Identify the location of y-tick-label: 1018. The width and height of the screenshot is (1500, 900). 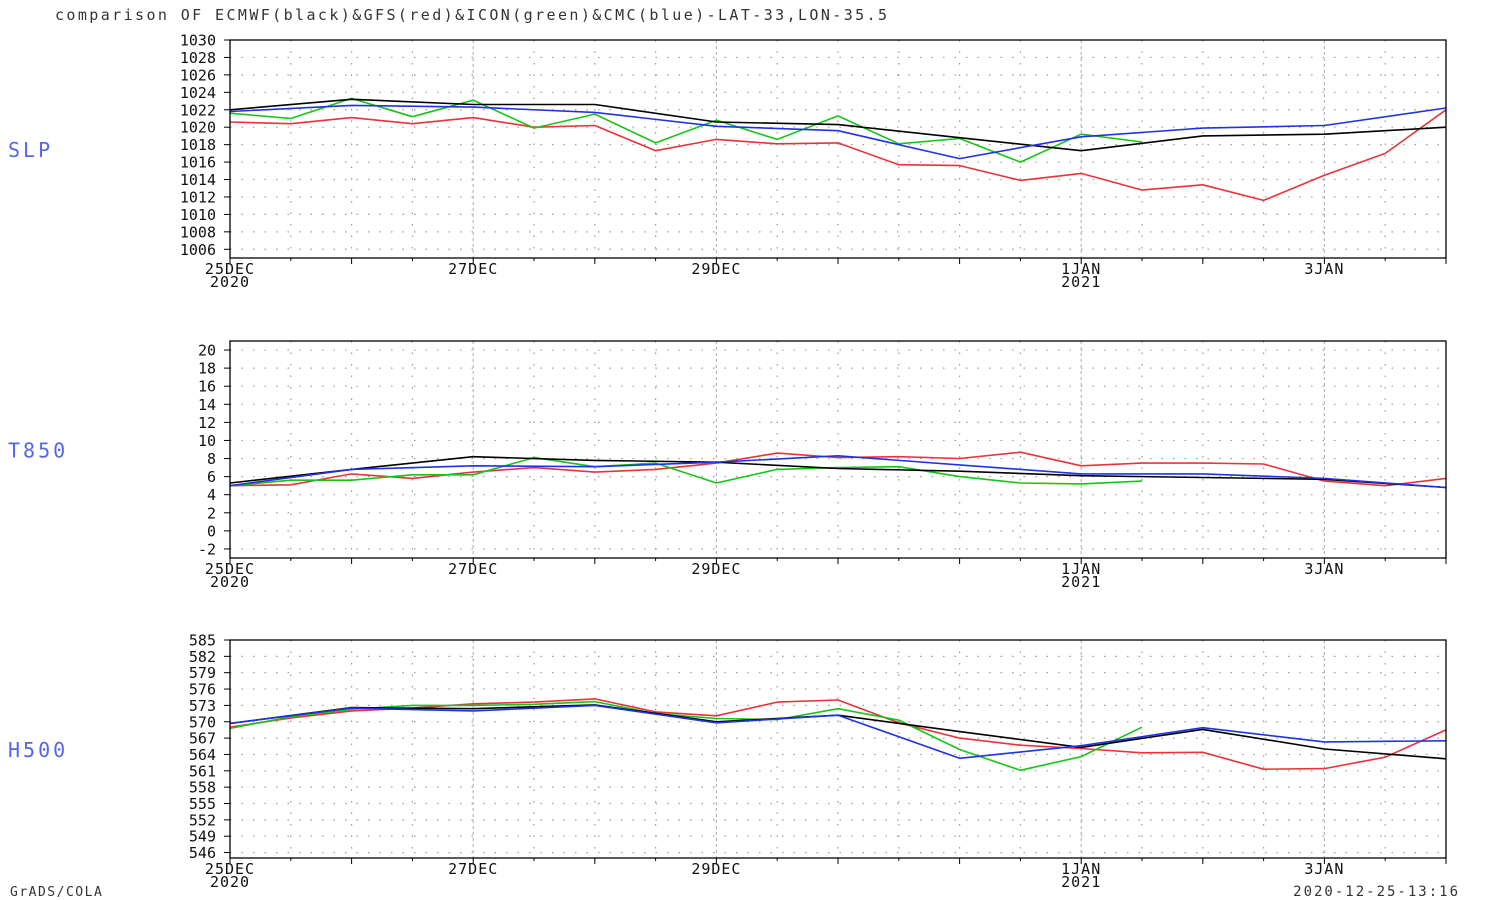
(198, 145).